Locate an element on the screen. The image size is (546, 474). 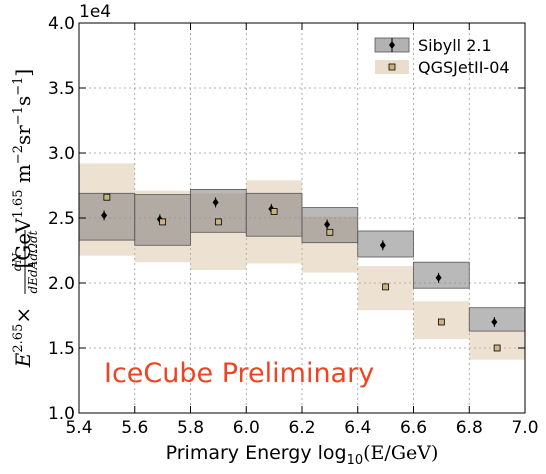
x-tick-label: 6.2 is located at coordinates (301, 428).